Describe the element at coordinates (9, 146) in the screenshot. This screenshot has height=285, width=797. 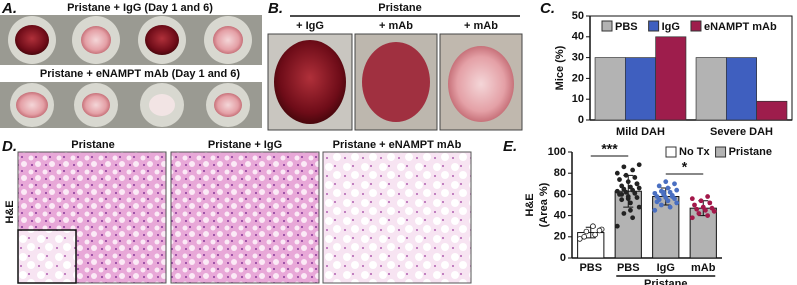
I see `panel-label: D.` at that location.